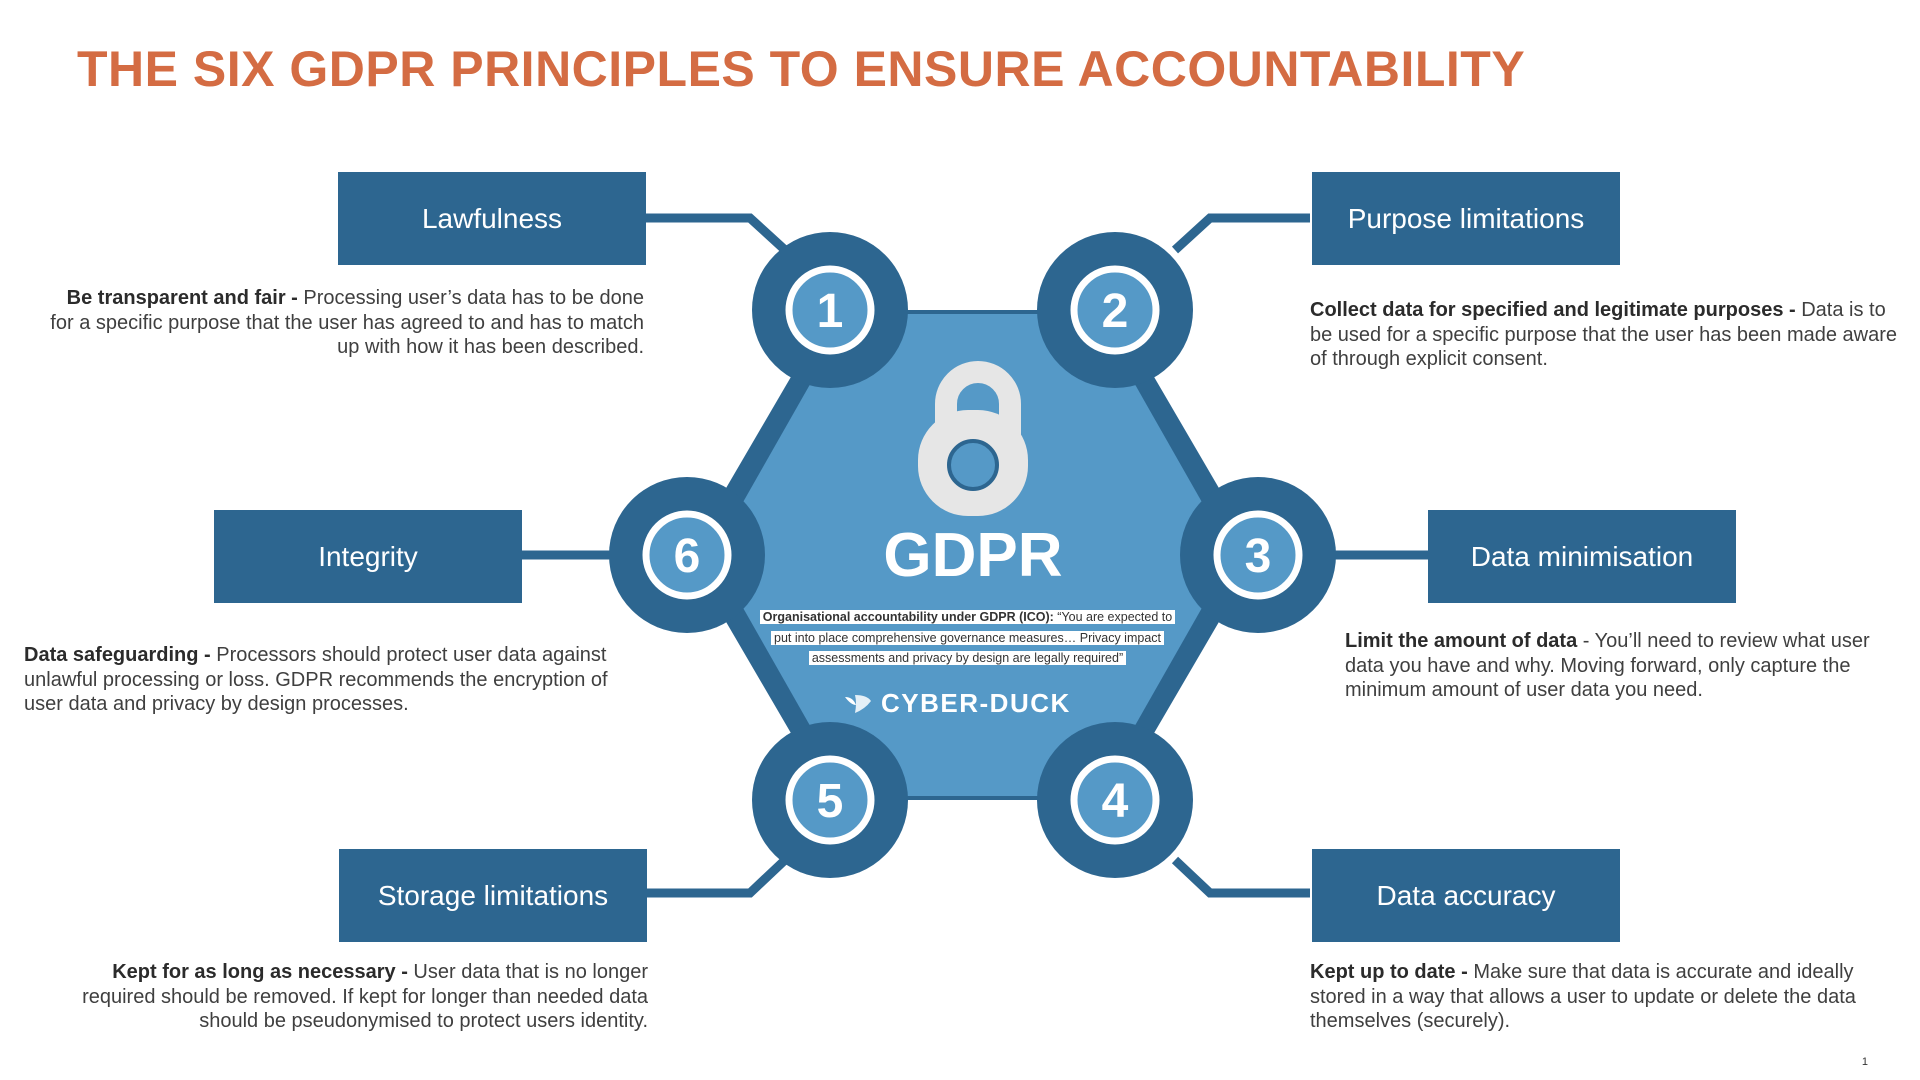  I want to click on principle-desc-lead: Be transparent and fair -, so click(182, 298).